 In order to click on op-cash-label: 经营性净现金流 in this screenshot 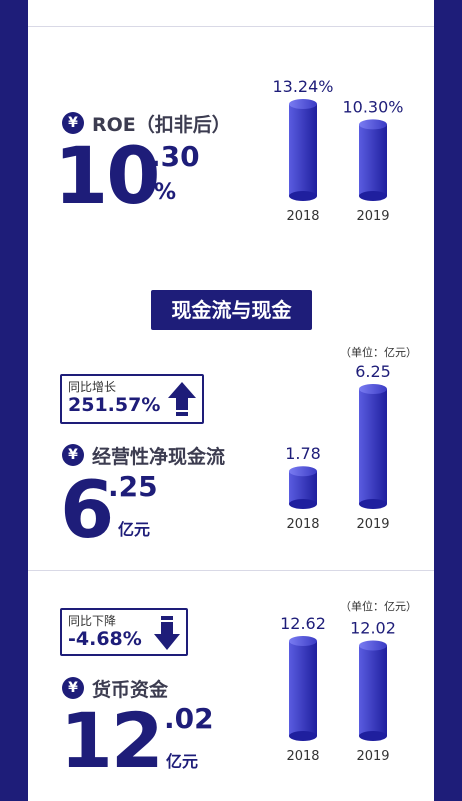, I will do `click(159, 457)`.